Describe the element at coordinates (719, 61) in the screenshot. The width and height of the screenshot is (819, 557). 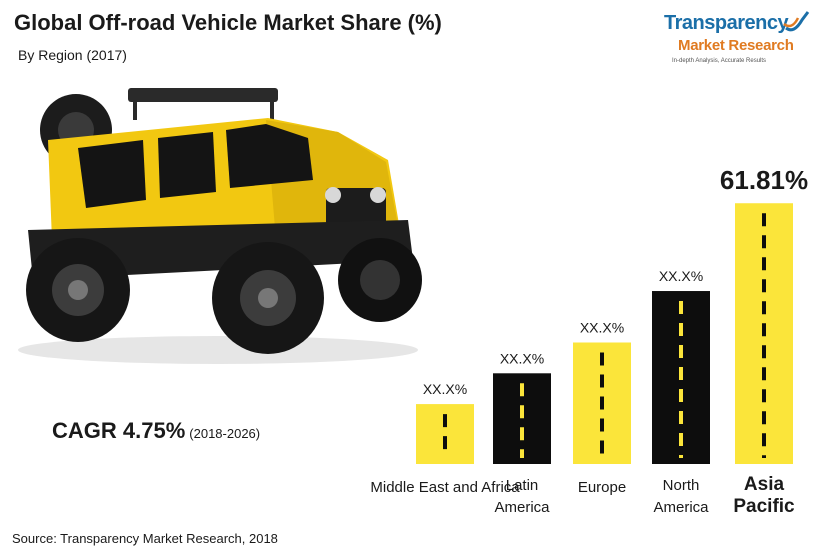
I see `logo-tagline: In-depth Analysis, Accurate Results` at that location.